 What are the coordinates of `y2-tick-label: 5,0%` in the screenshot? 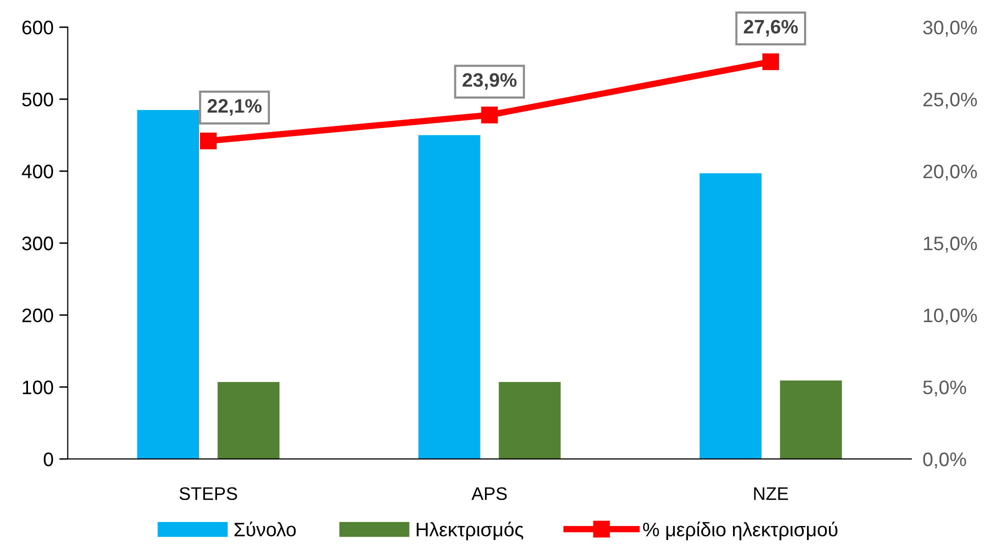 It's located at (944, 388).